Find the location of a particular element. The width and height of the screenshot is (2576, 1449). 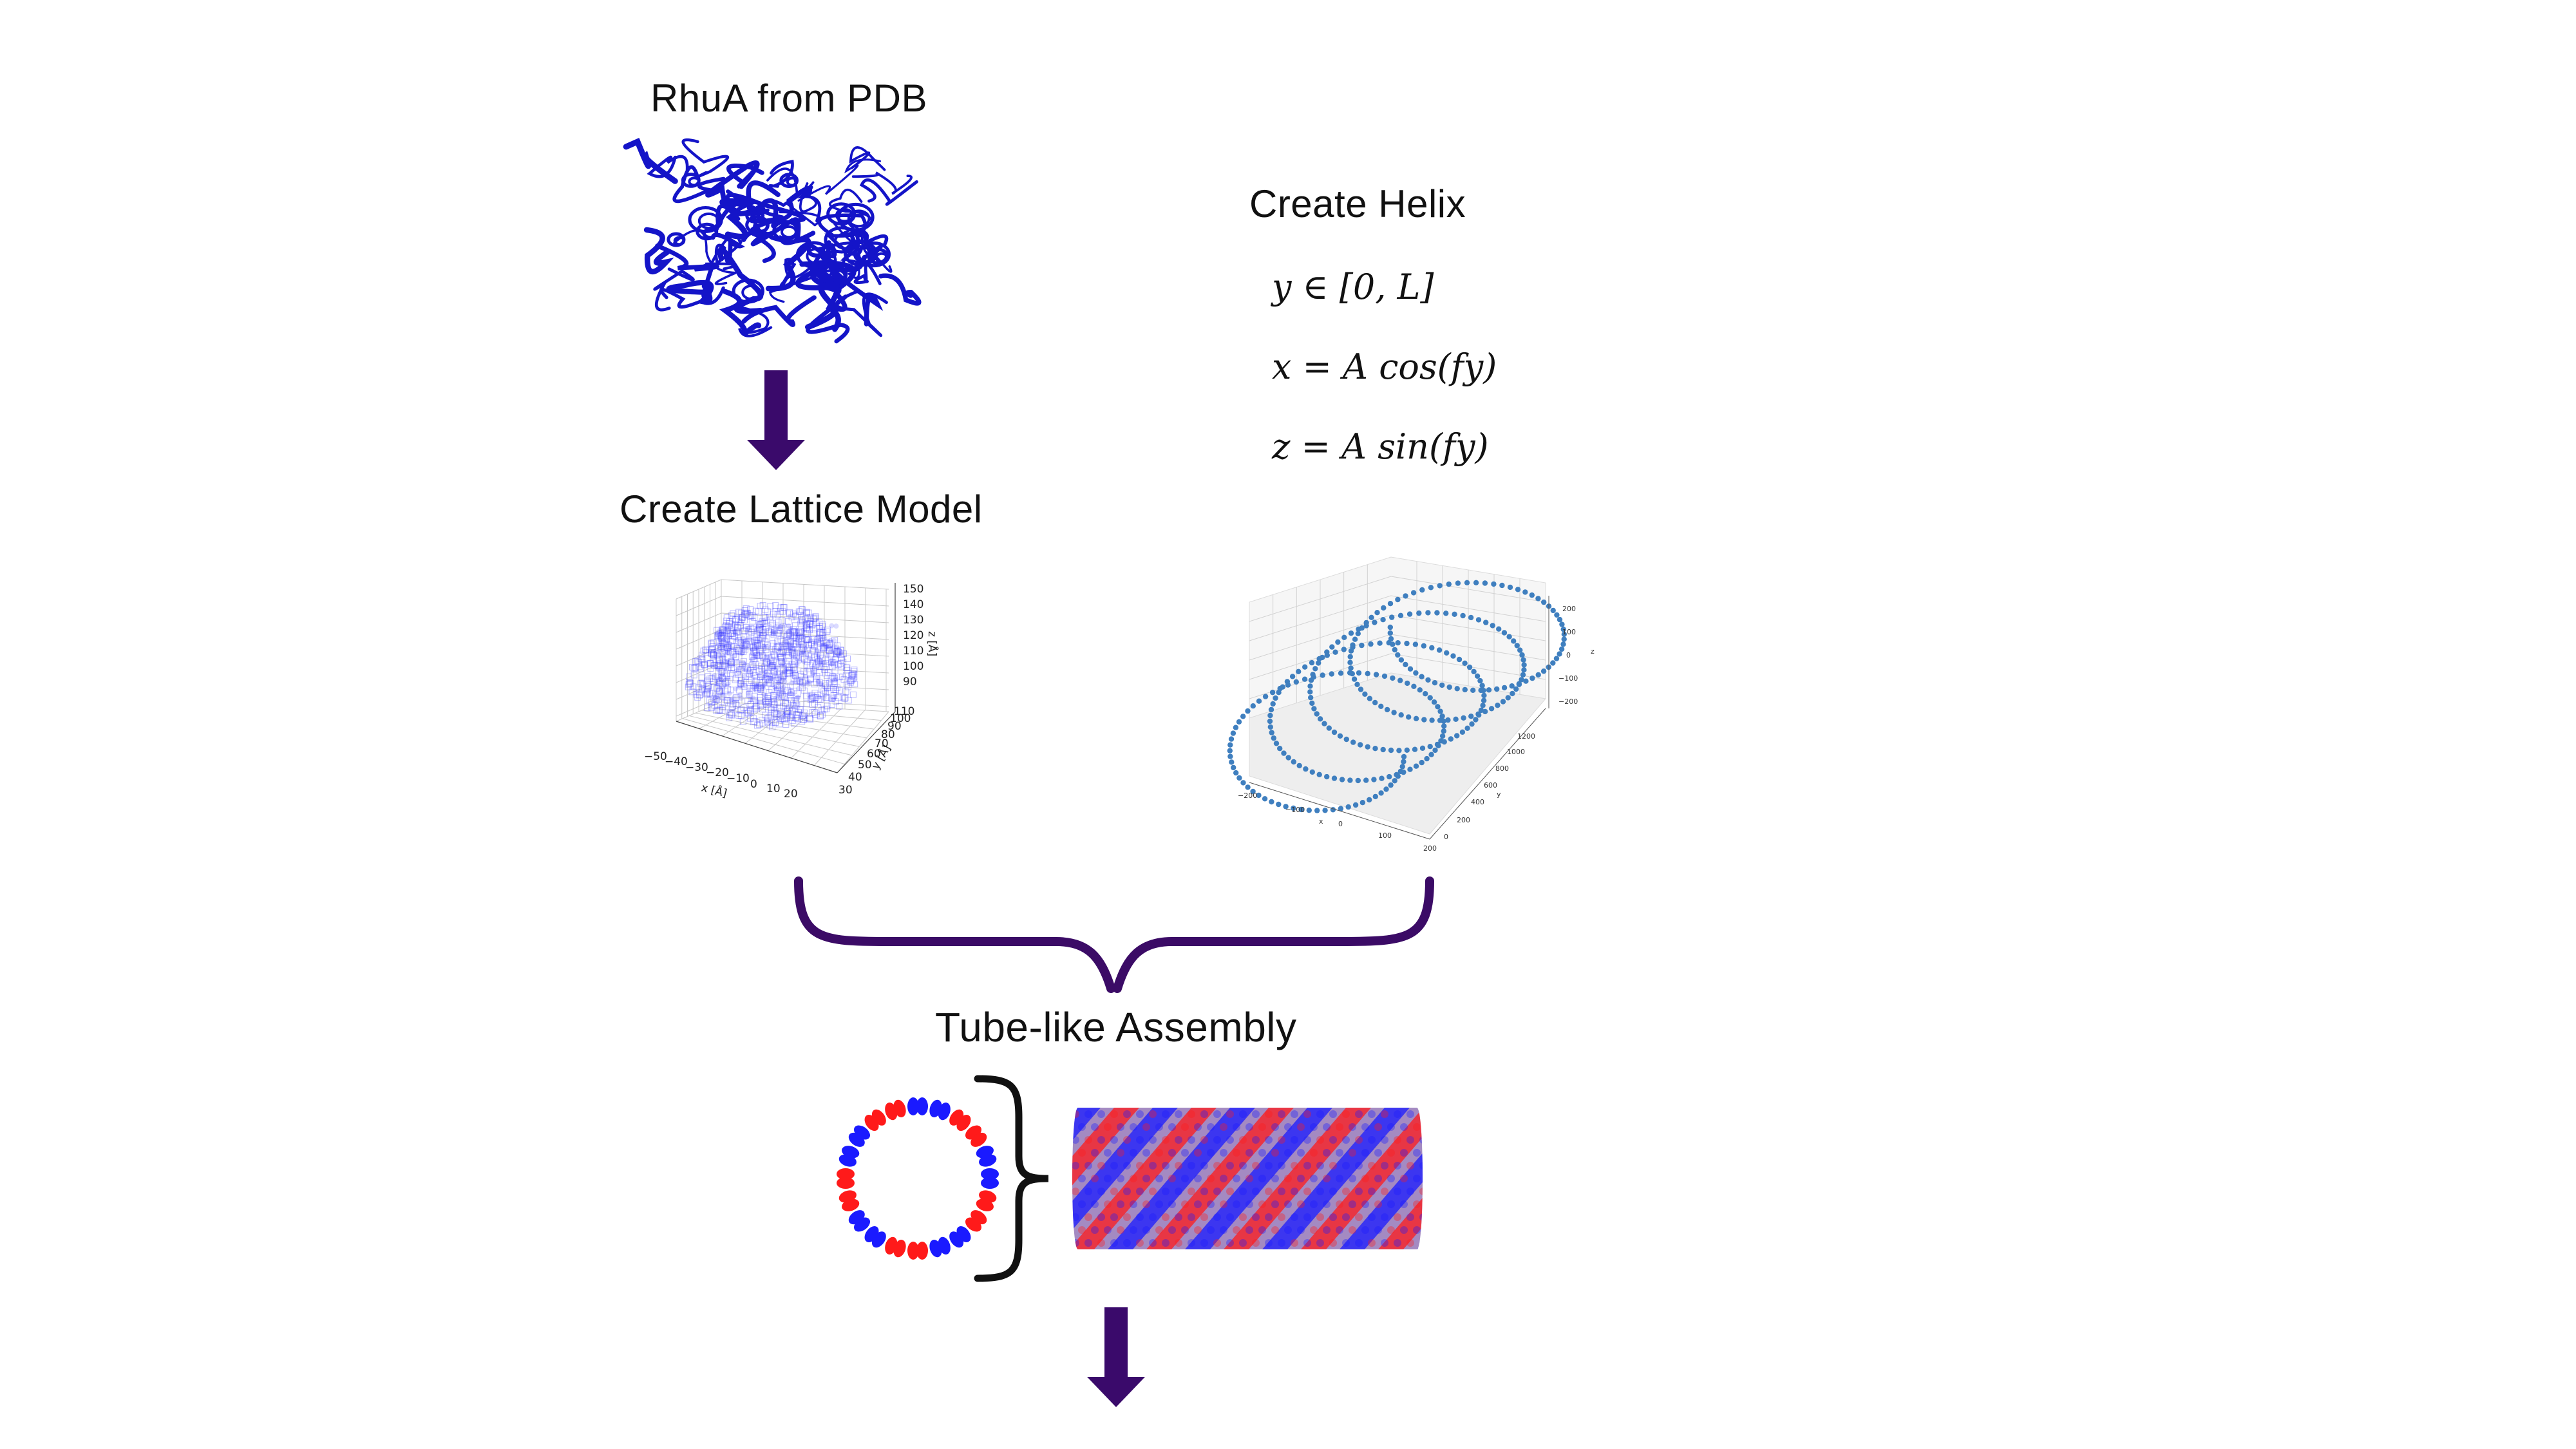

subunit-lobe is located at coordinates (851, 1153).